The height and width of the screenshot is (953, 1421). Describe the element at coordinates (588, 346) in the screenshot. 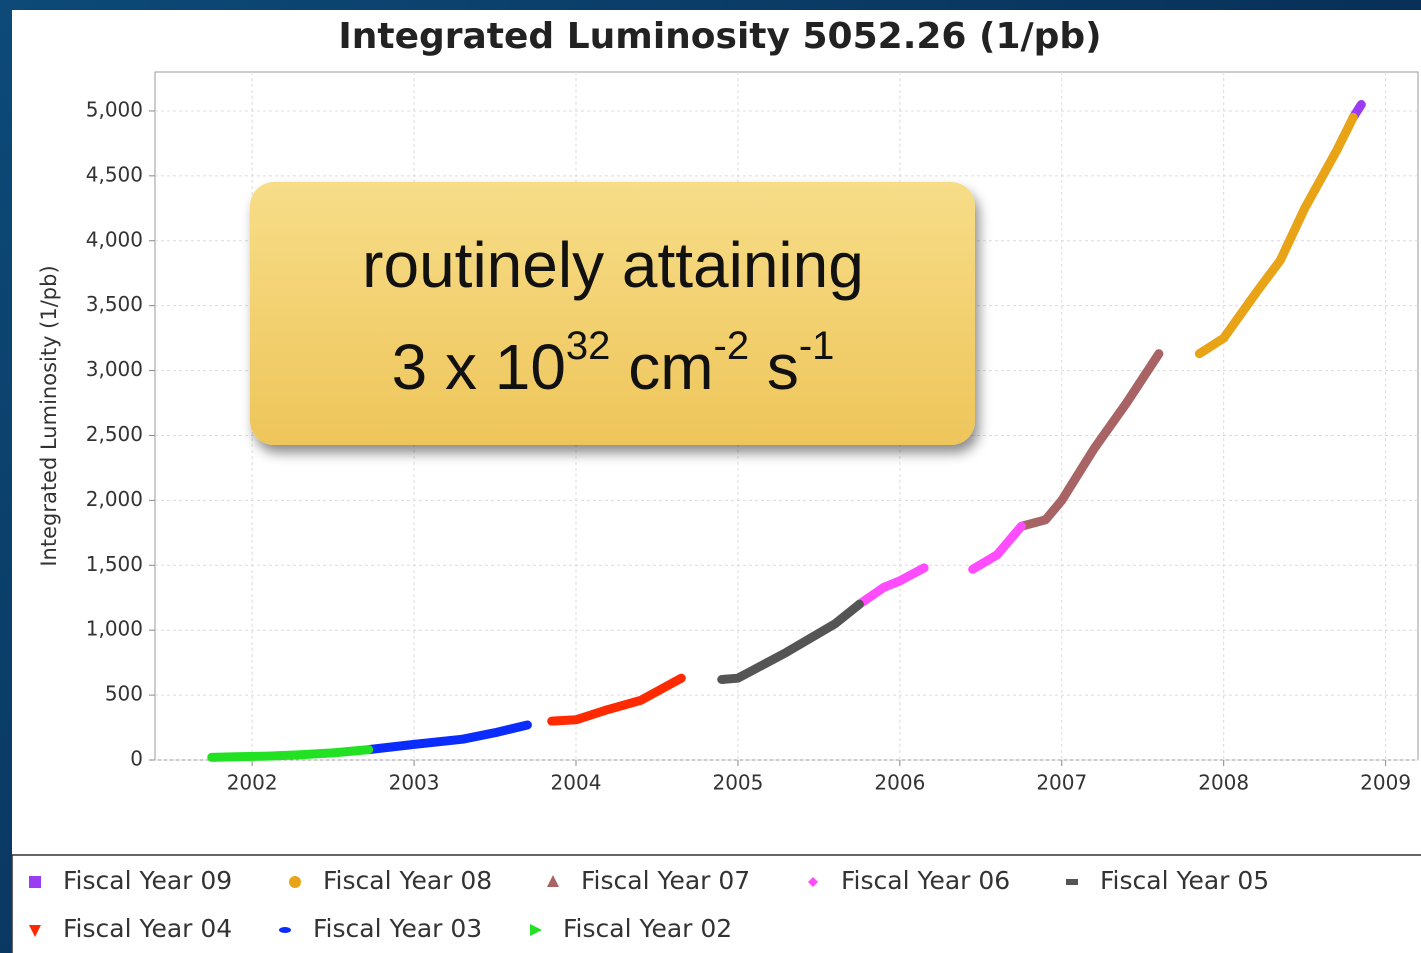

I see `superscript: 32` at that location.